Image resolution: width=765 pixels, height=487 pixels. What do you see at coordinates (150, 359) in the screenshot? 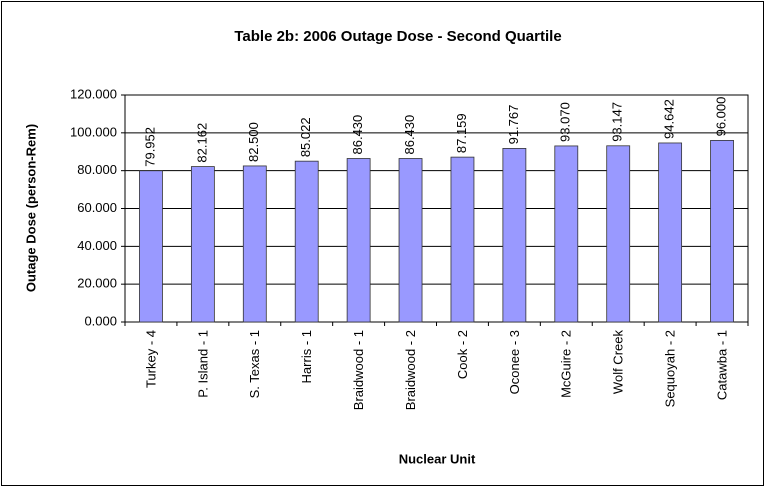
I see `x-tick-label: Turkey - 4` at bounding box center [150, 359].